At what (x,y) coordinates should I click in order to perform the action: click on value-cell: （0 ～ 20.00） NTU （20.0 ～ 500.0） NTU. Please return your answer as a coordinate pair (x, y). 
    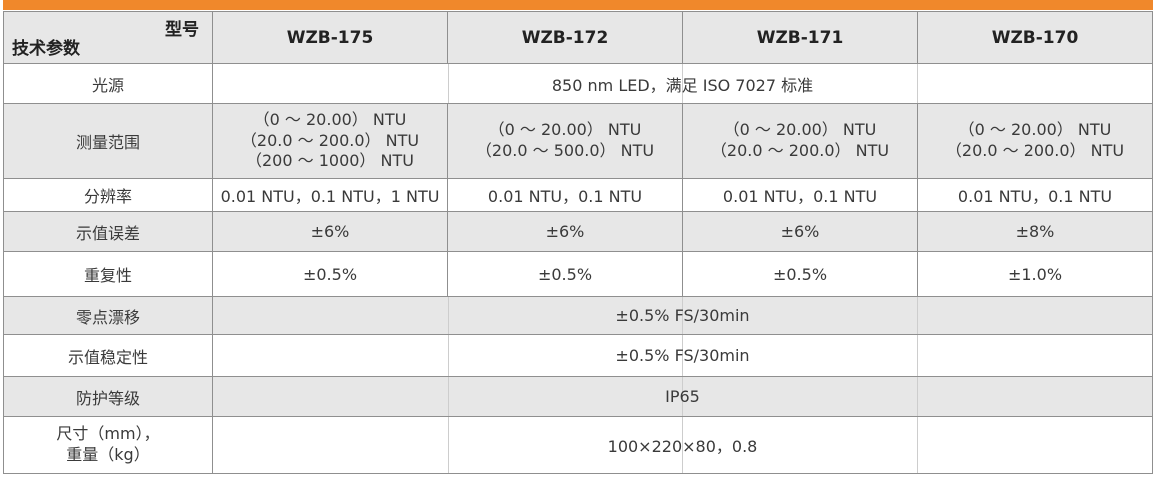
    Looking at the image, I should click on (565, 141).